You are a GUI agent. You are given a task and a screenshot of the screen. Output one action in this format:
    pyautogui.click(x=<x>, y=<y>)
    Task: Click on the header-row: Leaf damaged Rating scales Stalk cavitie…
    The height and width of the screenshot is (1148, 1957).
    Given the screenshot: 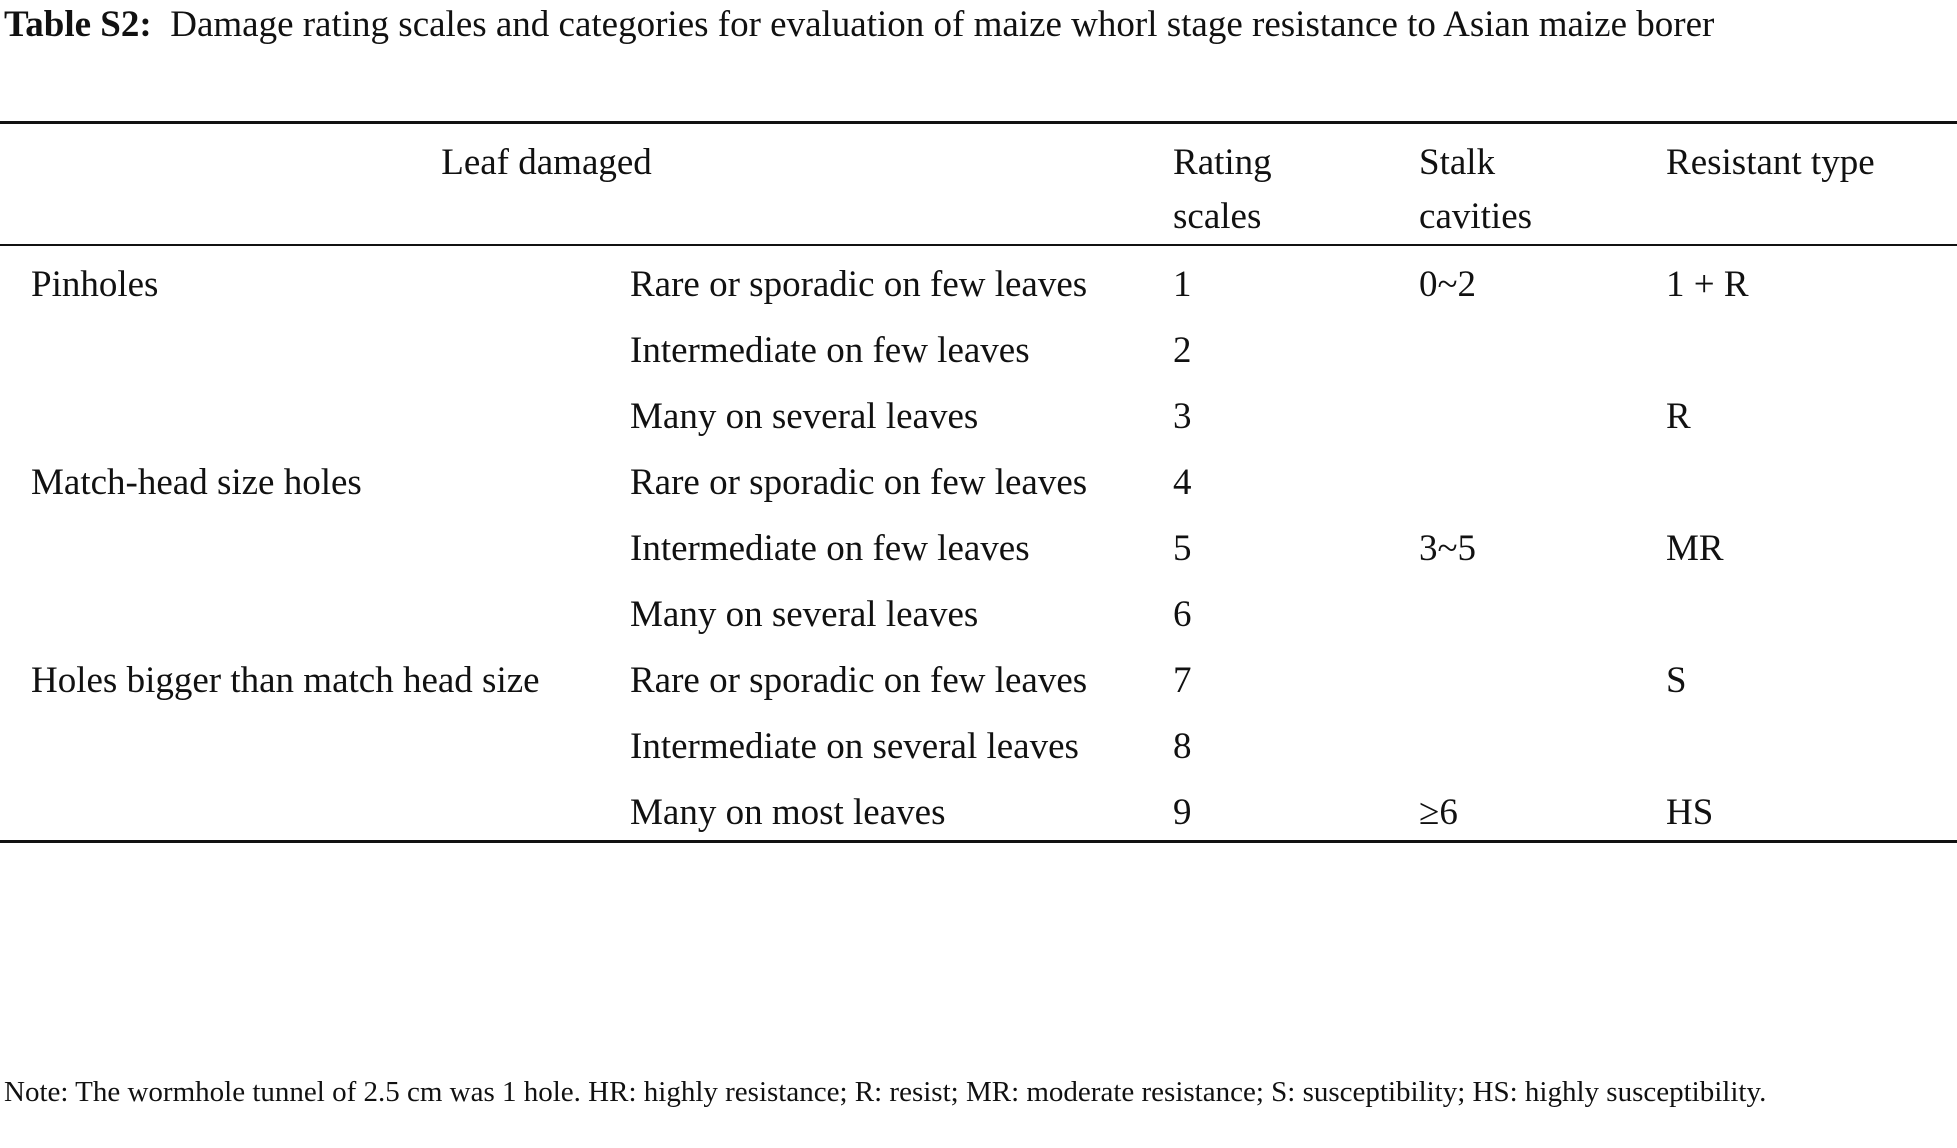 What is the action you would take?
    pyautogui.click(x=978, y=183)
    